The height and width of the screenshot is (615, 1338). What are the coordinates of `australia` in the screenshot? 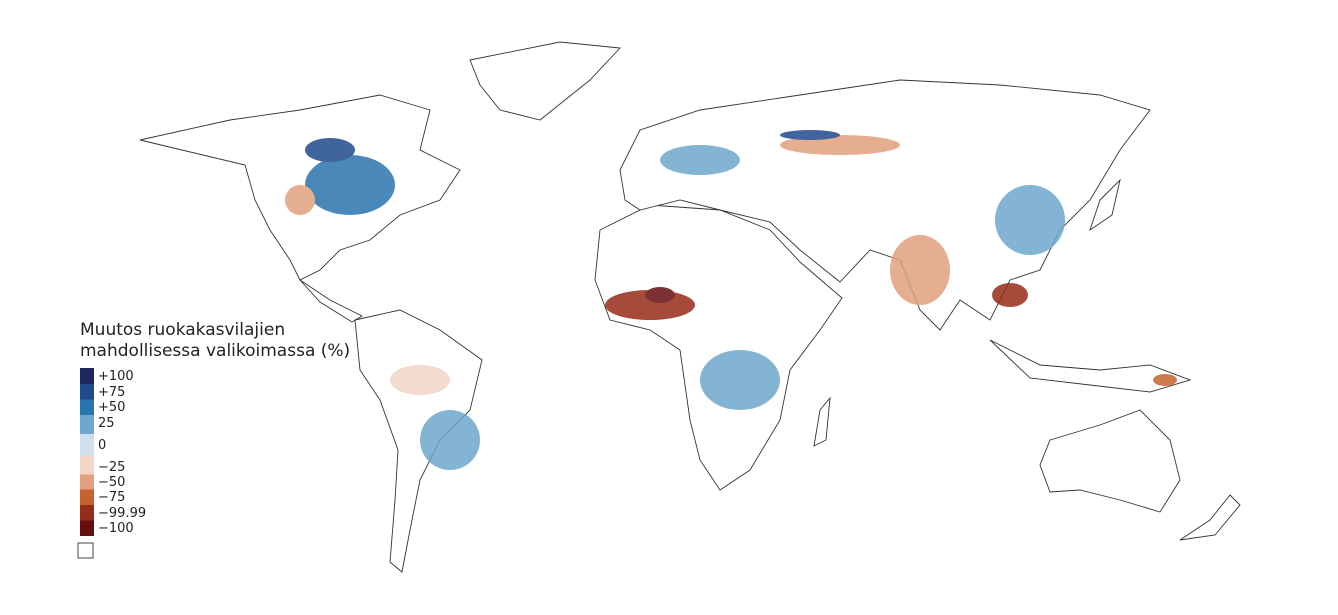 It's located at (1110, 461).